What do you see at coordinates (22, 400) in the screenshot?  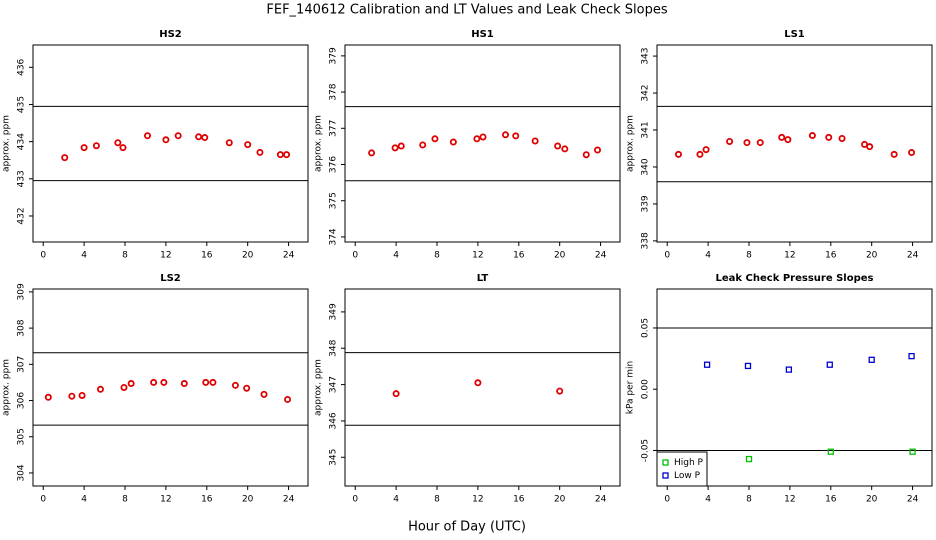 I see `y-tick-label: 306` at bounding box center [22, 400].